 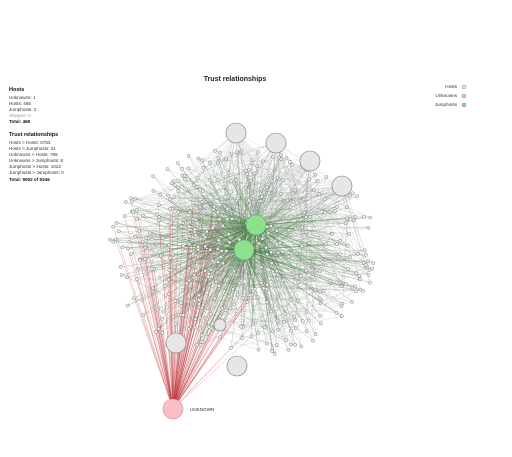 I want to click on hosts-line: Hosts: 465, so click(x=20, y=103).